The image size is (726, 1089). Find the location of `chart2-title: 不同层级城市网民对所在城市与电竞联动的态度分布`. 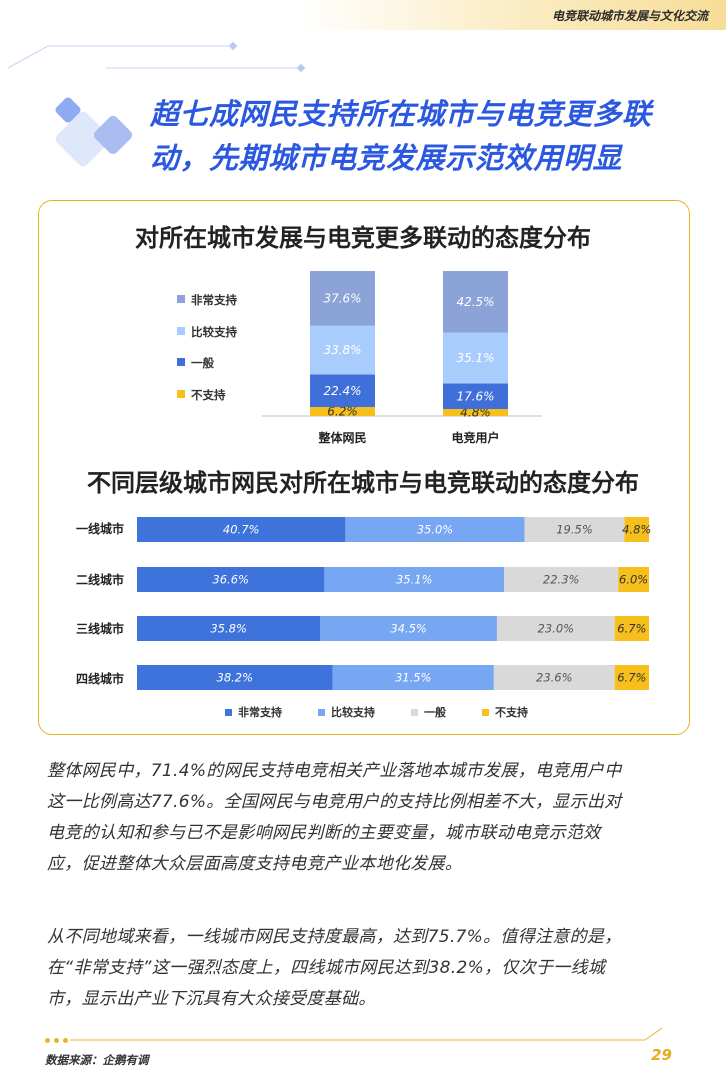

chart2-title: 不同层级城市网民对所在城市与电竞联动的态度分布 is located at coordinates (363, 483).